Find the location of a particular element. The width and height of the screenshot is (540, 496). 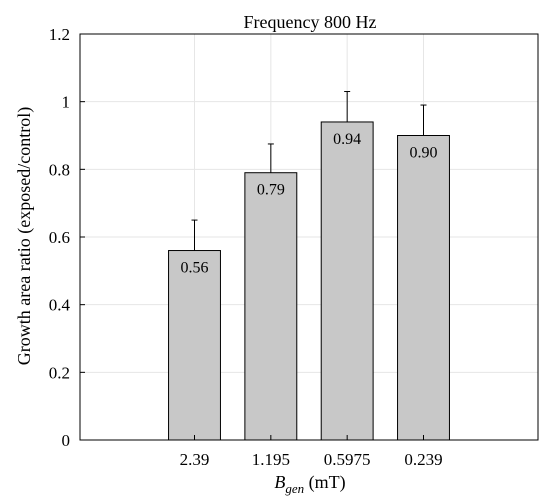

y-ticks: 0 0.2 0.4 0.6 0.8 1 1.2 is located at coordinates (67, 237).